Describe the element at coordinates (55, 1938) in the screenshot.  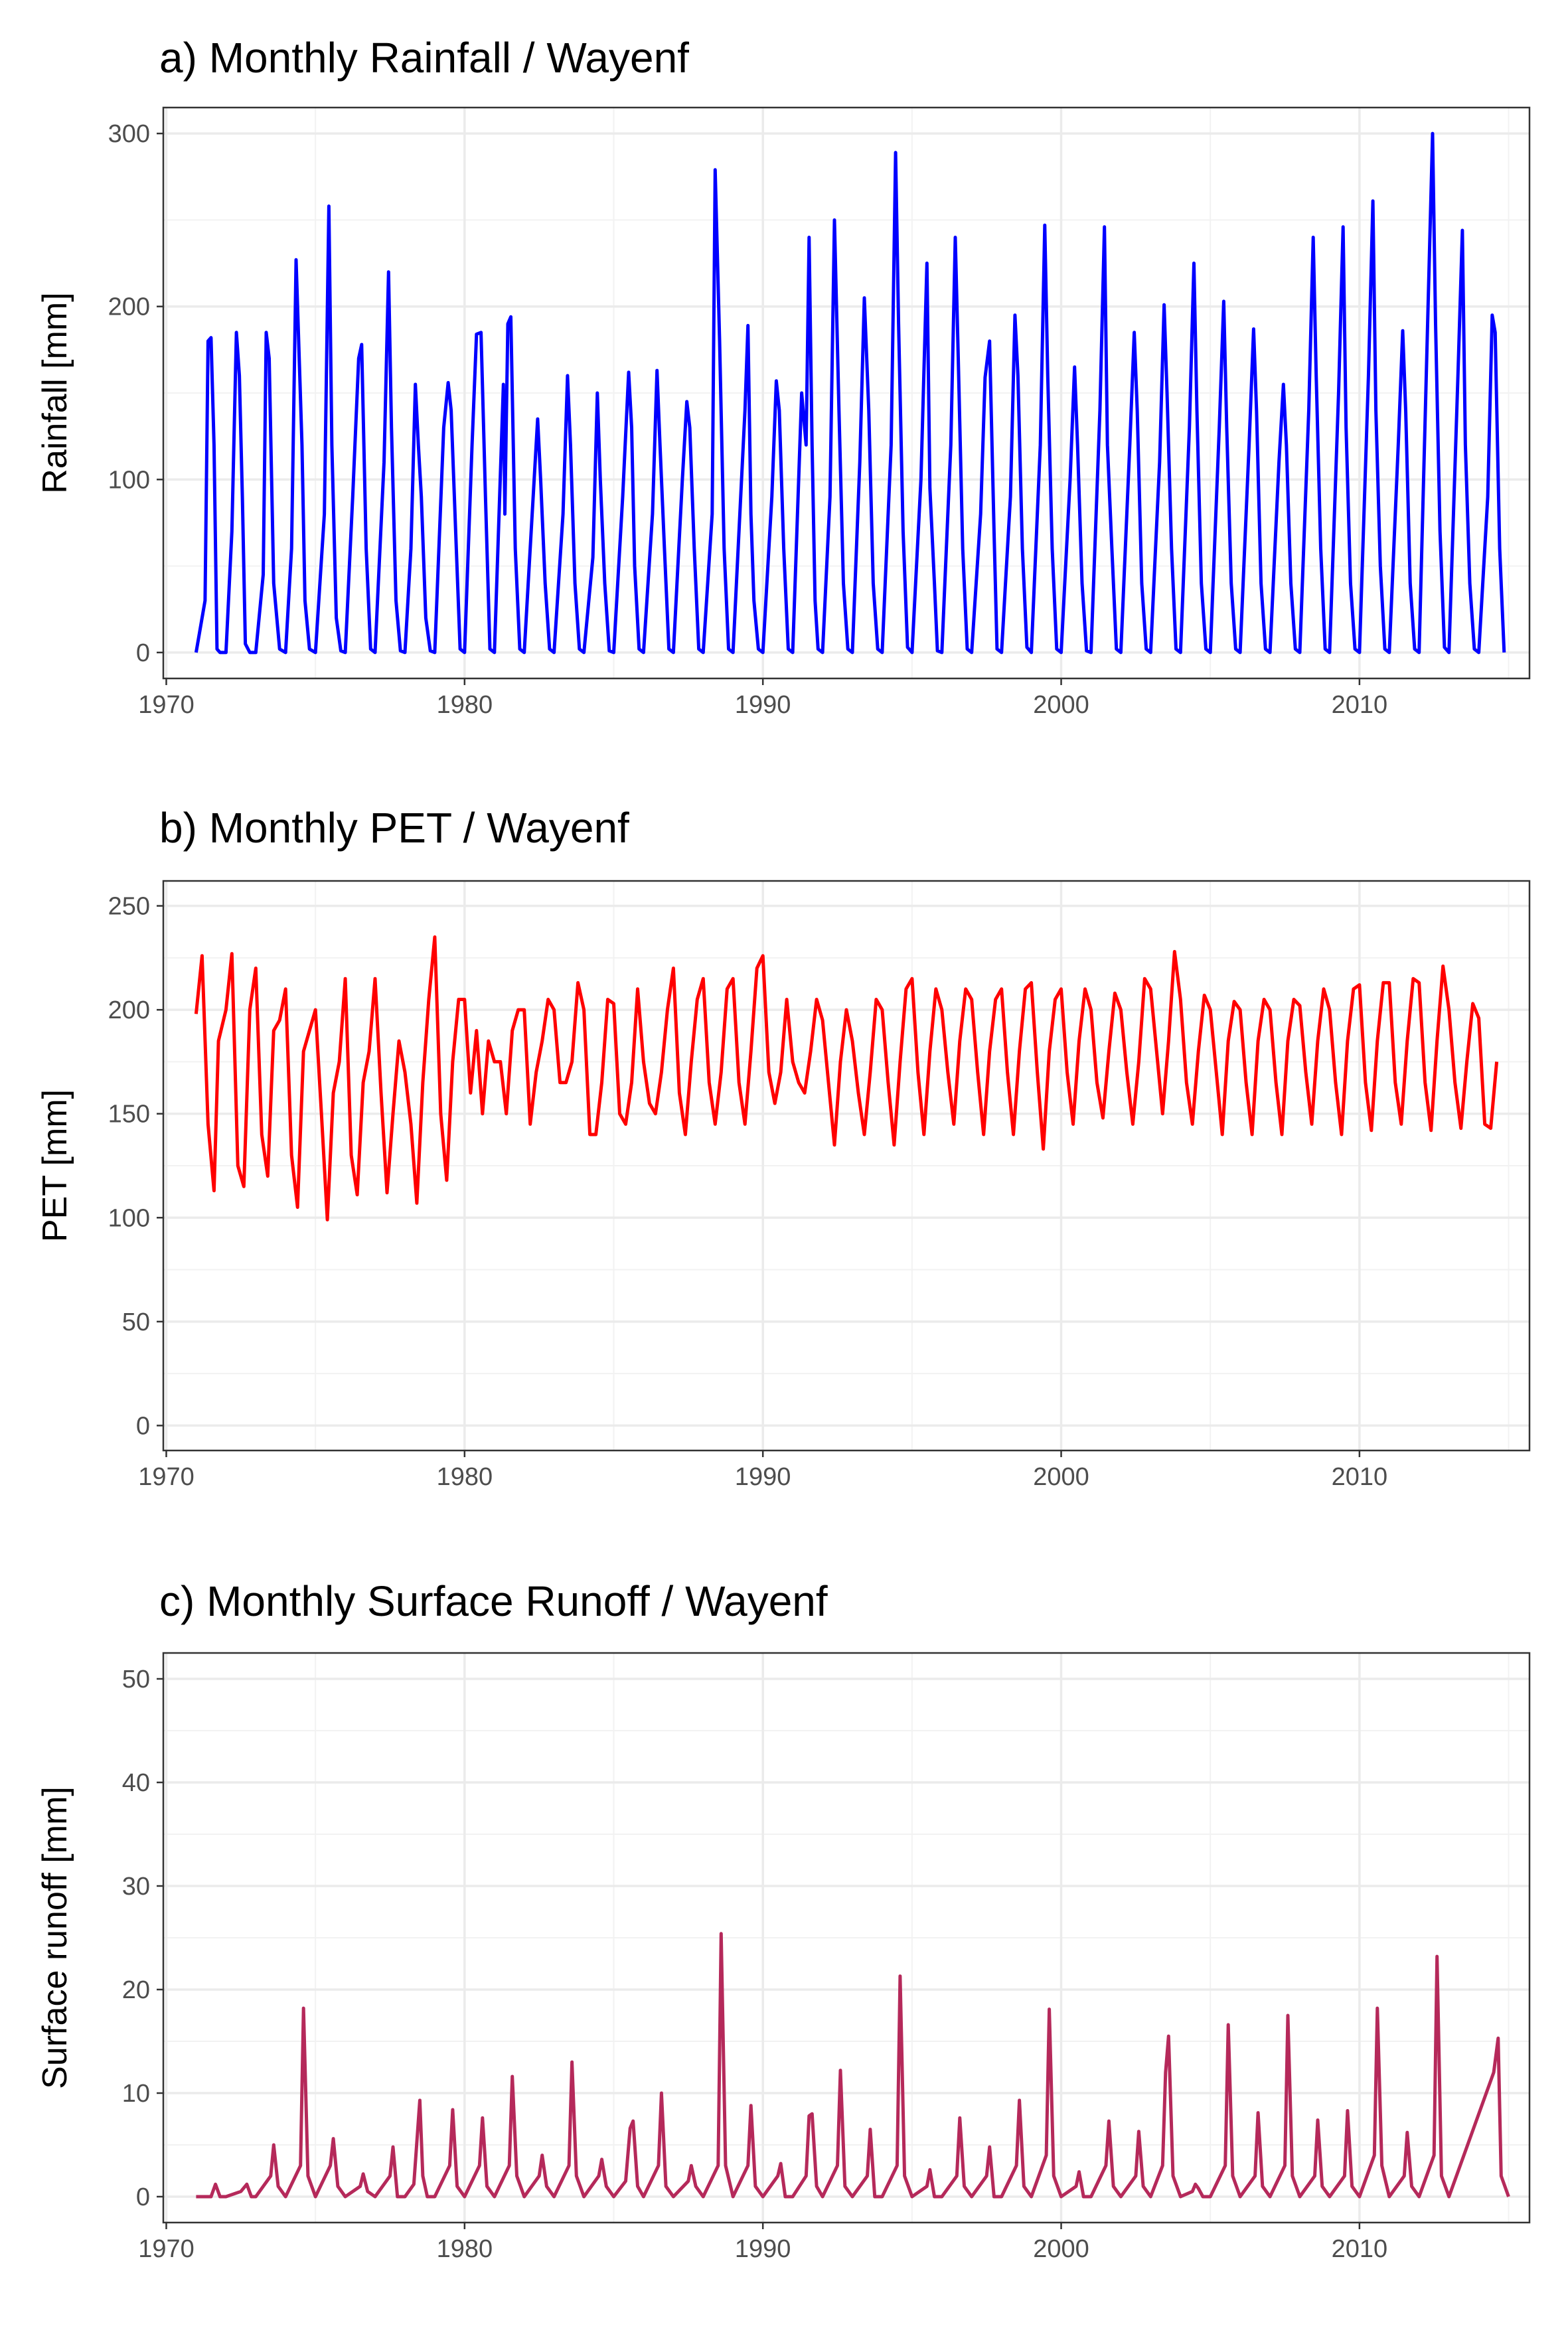
I see `y-axis-title: Surface runoff [mm]` at that location.